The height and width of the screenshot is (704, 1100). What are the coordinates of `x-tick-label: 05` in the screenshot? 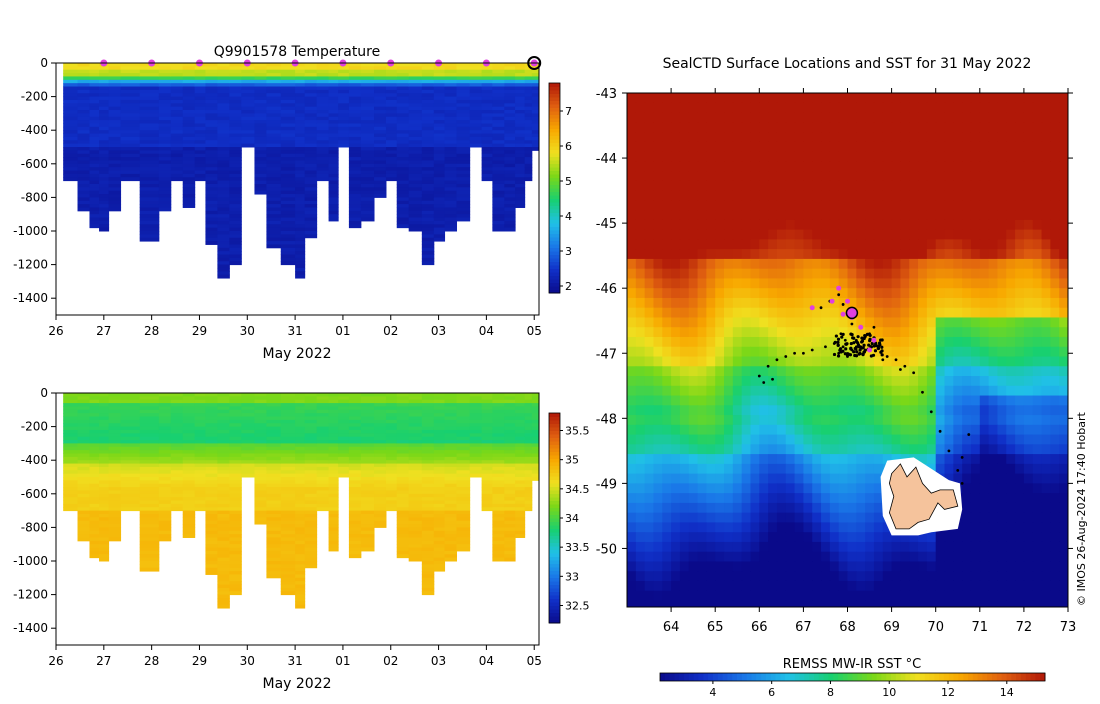 It's located at (534, 331).